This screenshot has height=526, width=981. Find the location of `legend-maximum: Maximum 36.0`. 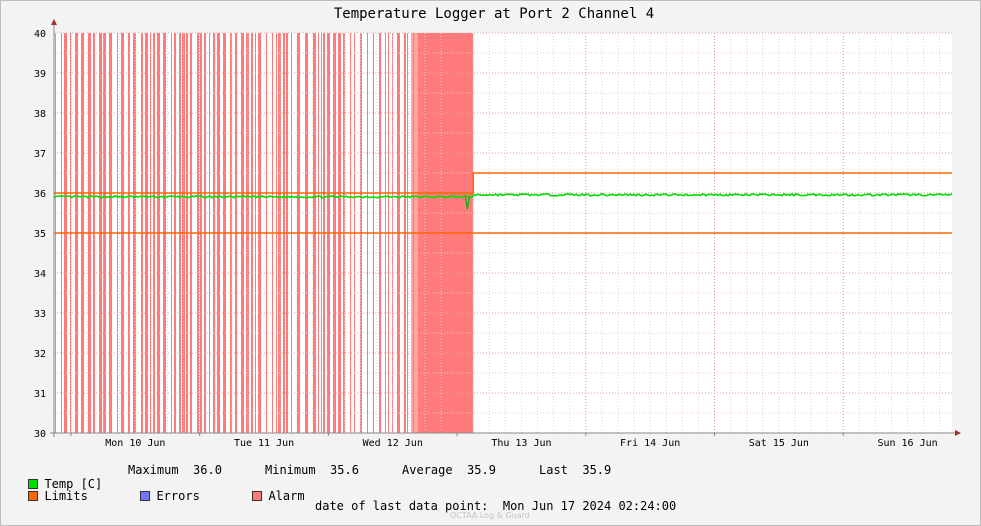

legend-maximum: Maximum 36.0 is located at coordinates (175, 470).